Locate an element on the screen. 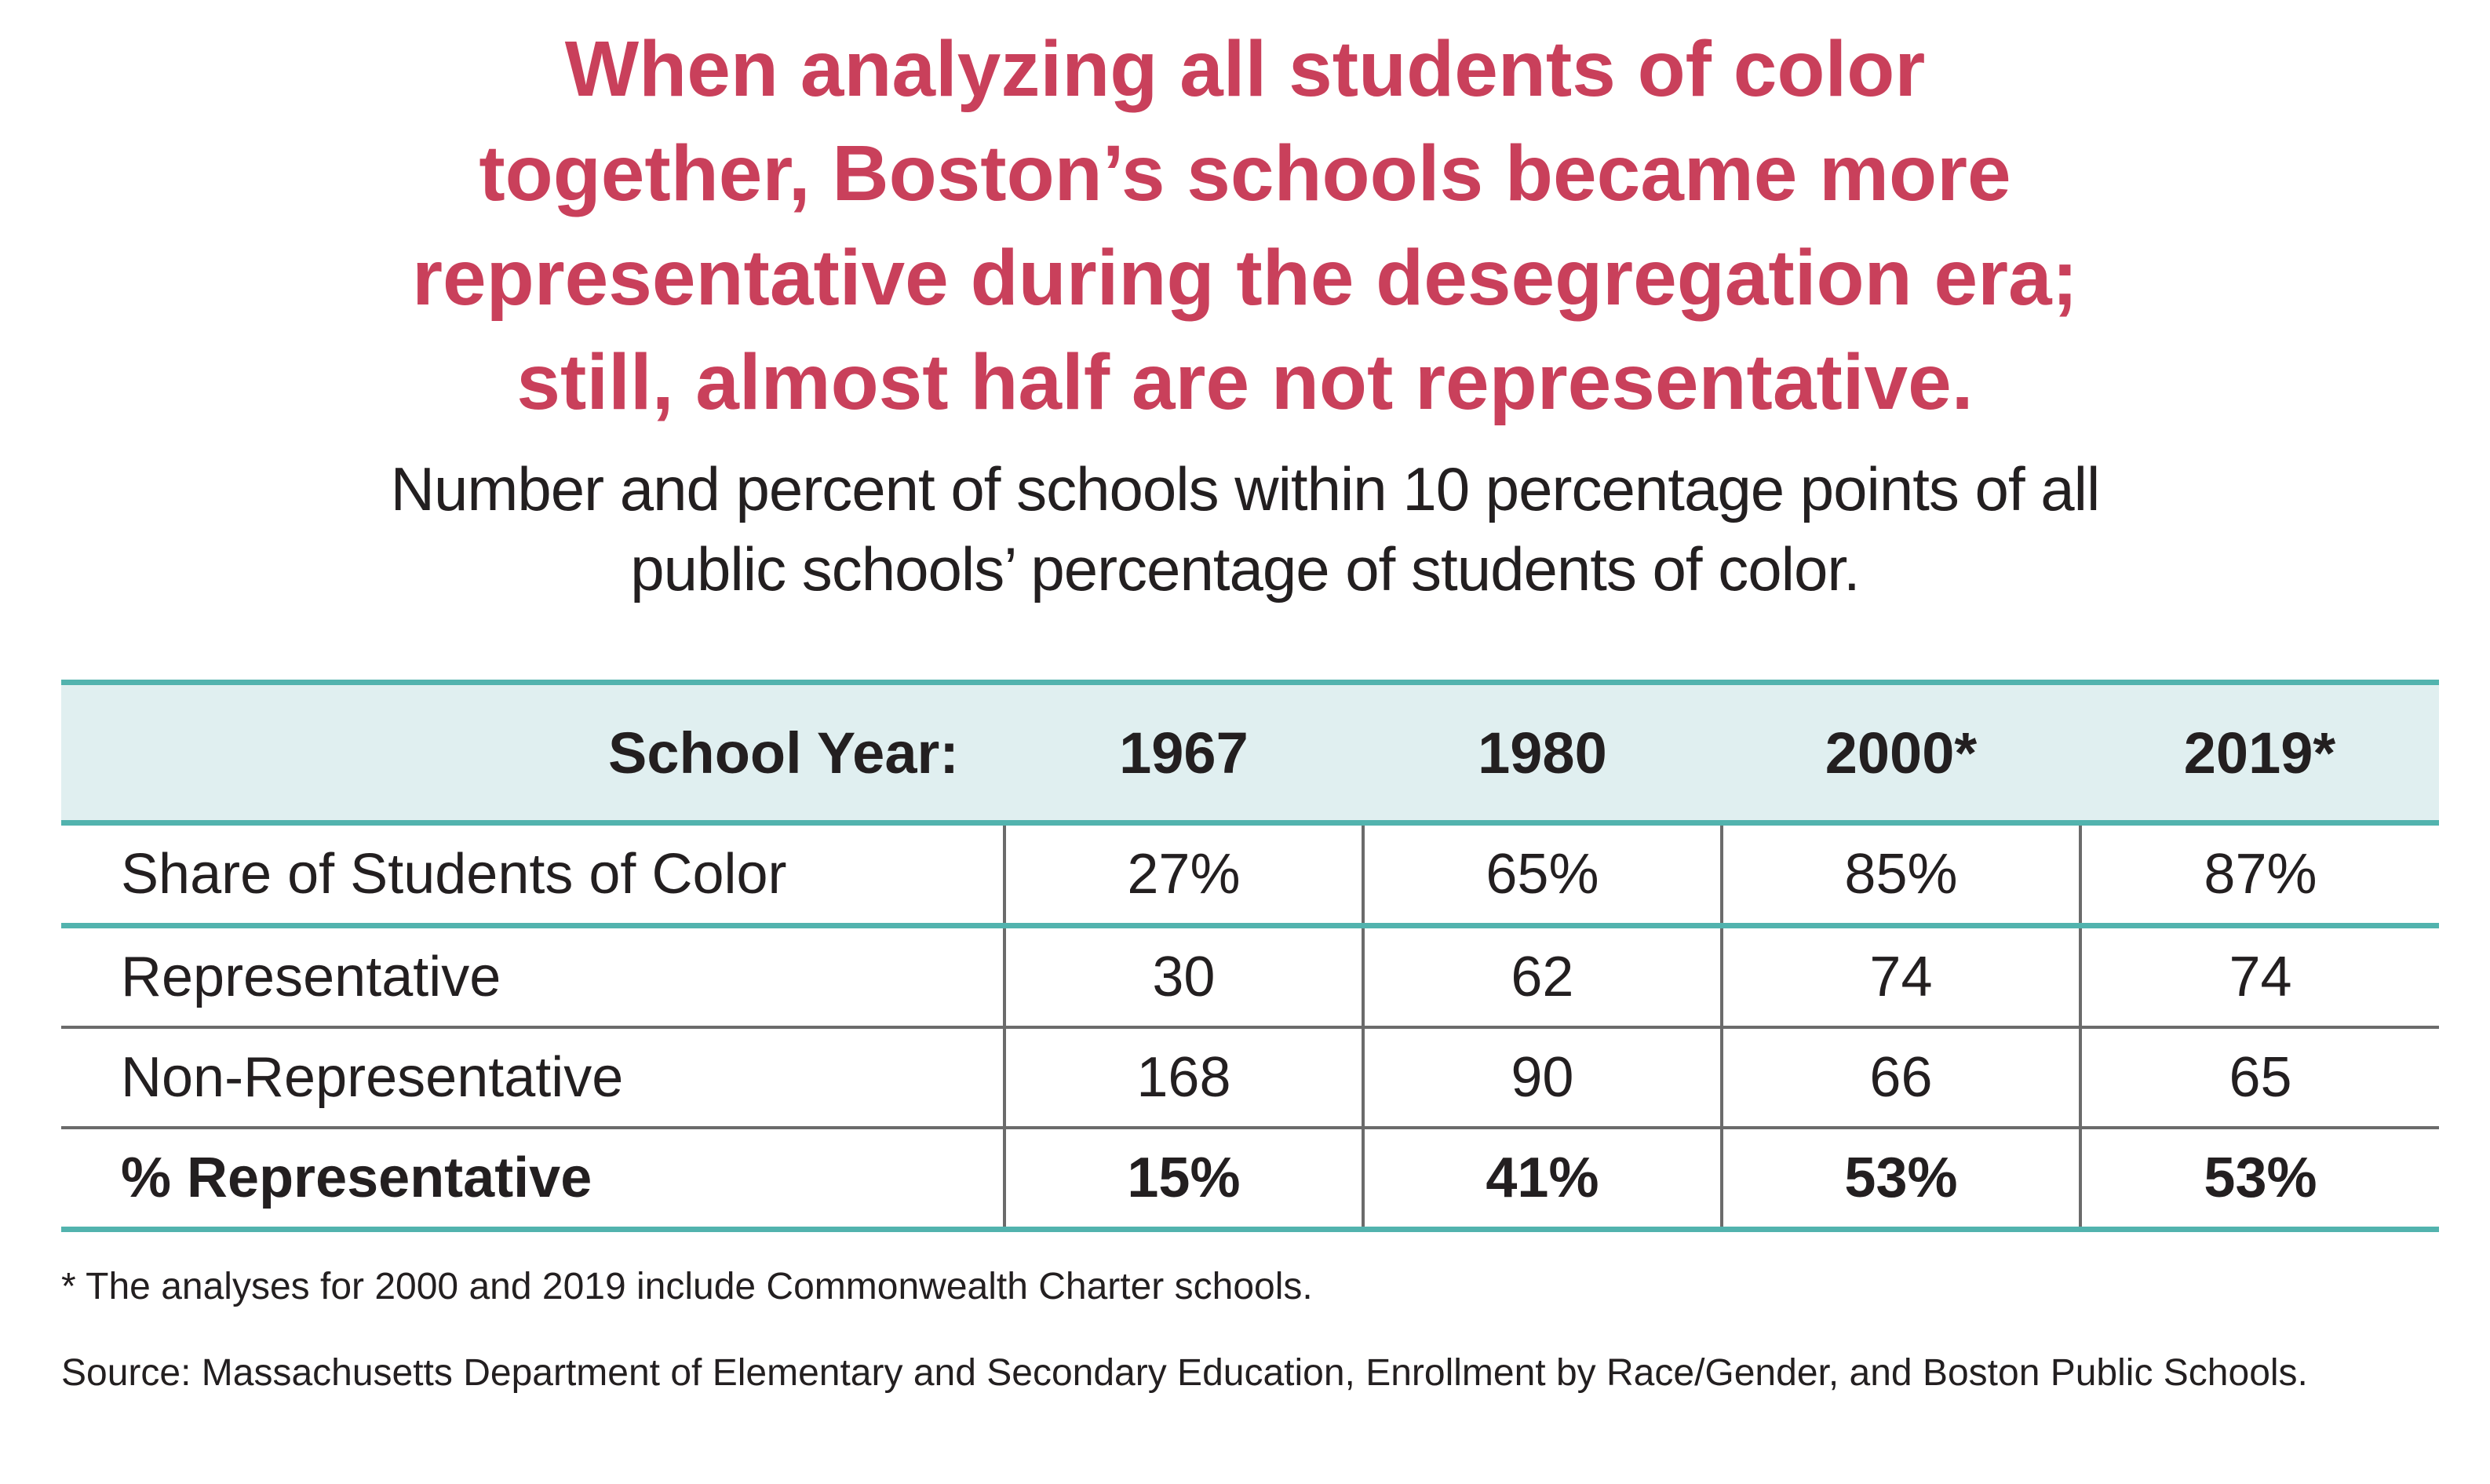 The width and height of the screenshot is (2490, 1484). cell: 87% is located at coordinates (2258, 874).